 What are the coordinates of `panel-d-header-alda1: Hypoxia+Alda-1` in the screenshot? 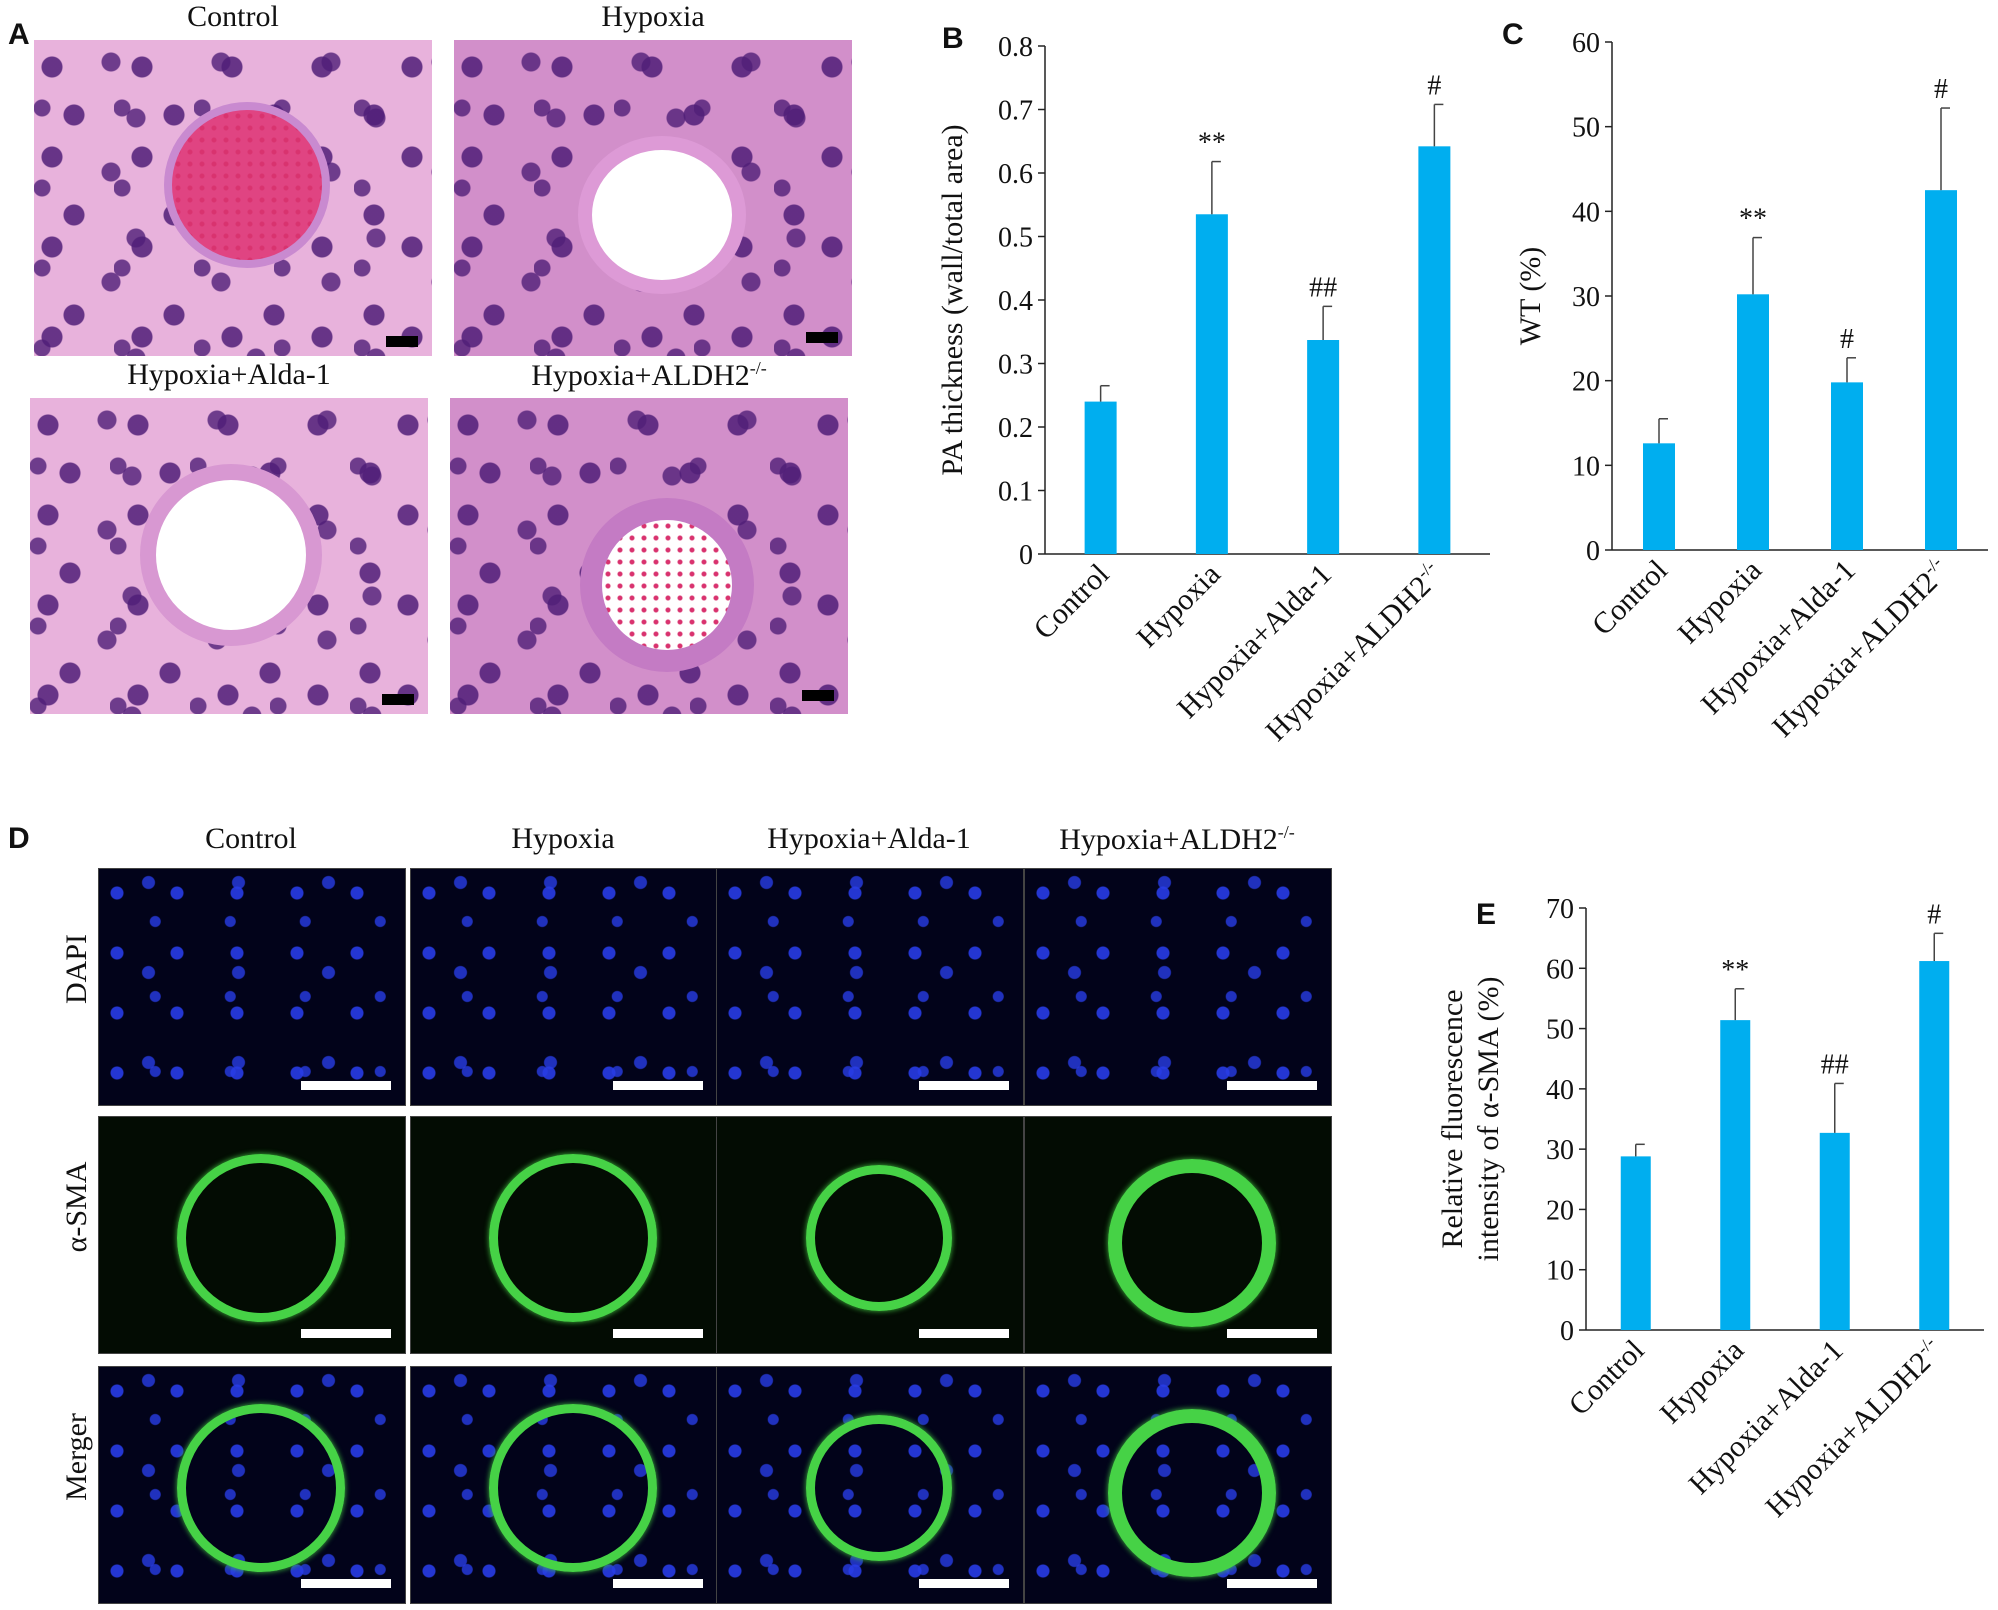 It's located at (869, 838).